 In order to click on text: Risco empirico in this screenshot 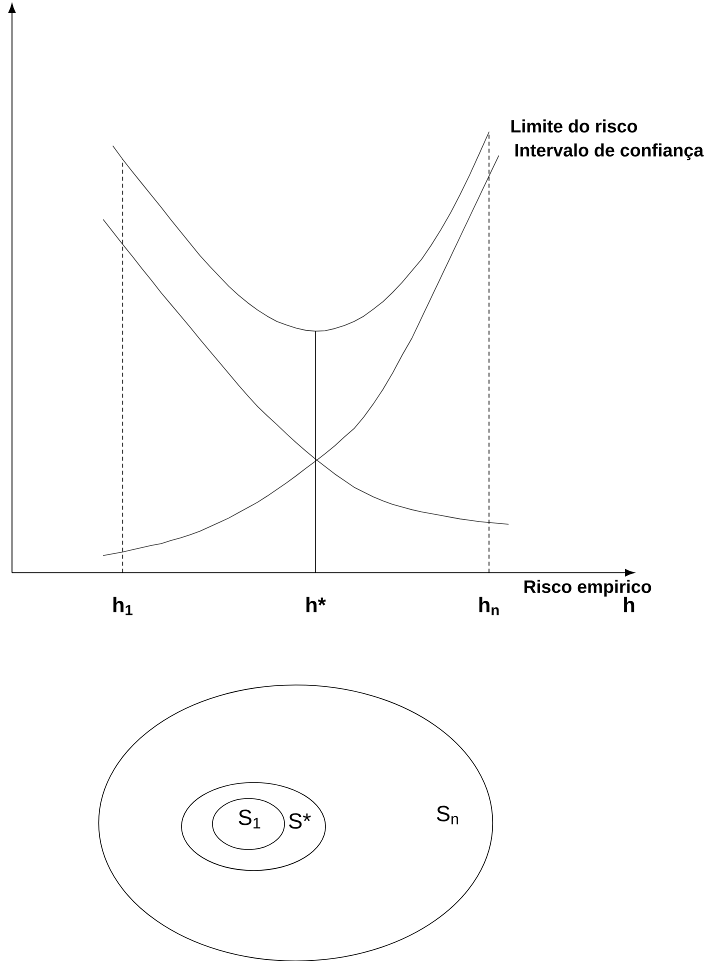, I will do `click(588, 588)`.